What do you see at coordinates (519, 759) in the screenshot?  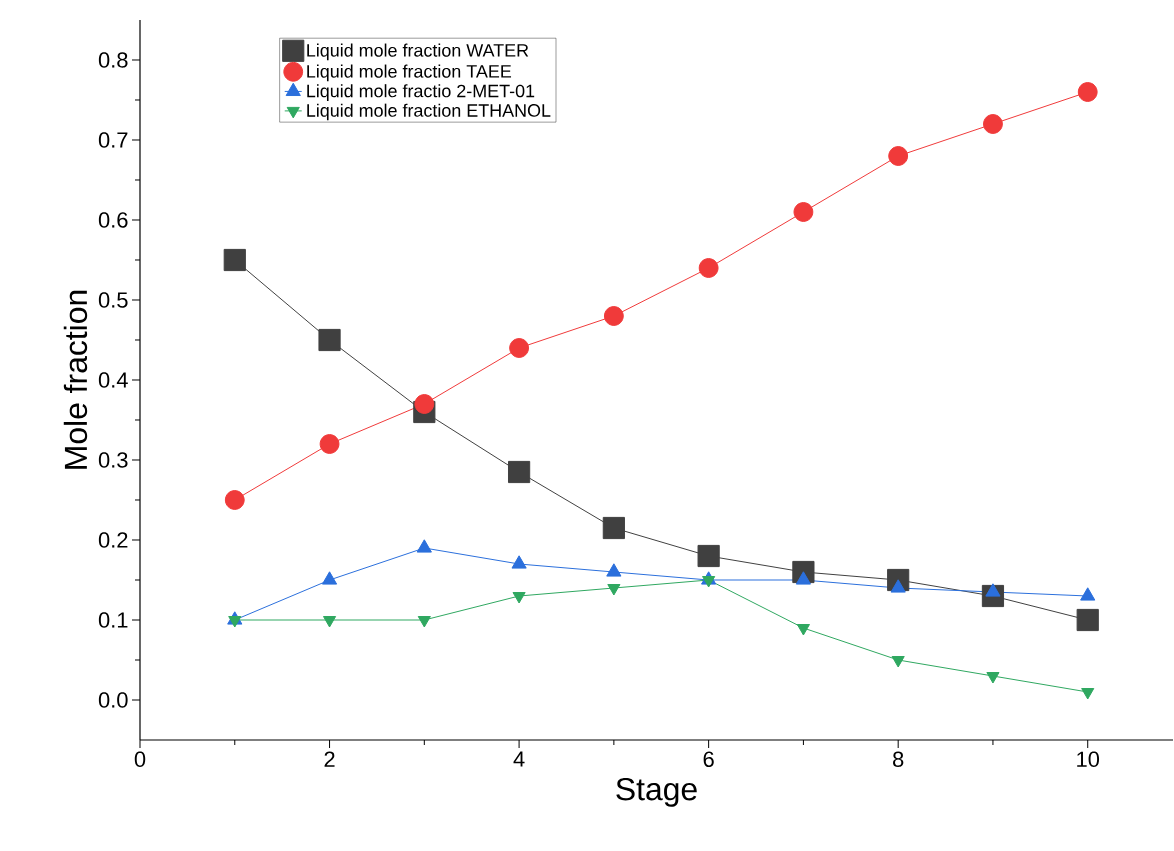 I see `x-tick-label: 4` at bounding box center [519, 759].